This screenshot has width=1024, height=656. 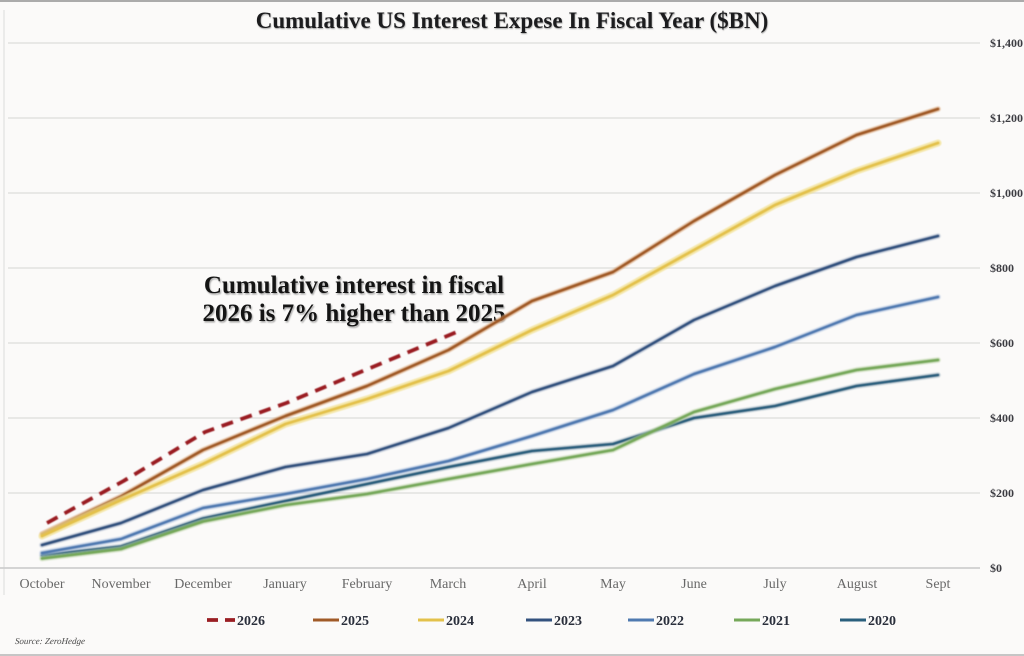 What do you see at coordinates (120, 584) in the screenshot?
I see `svg-text: November` at bounding box center [120, 584].